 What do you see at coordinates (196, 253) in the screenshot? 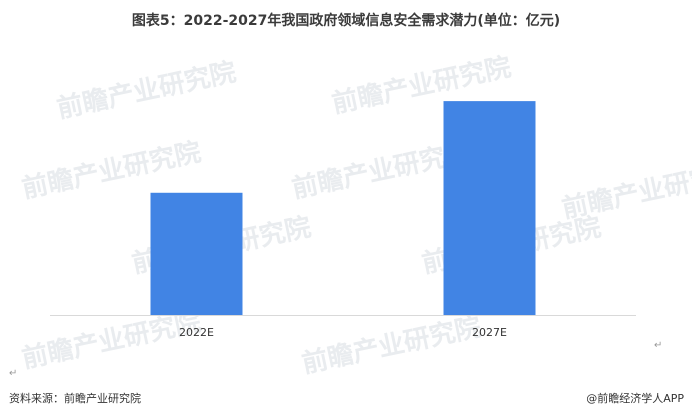
I see `bar-2022E` at bounding box center [196, 253].